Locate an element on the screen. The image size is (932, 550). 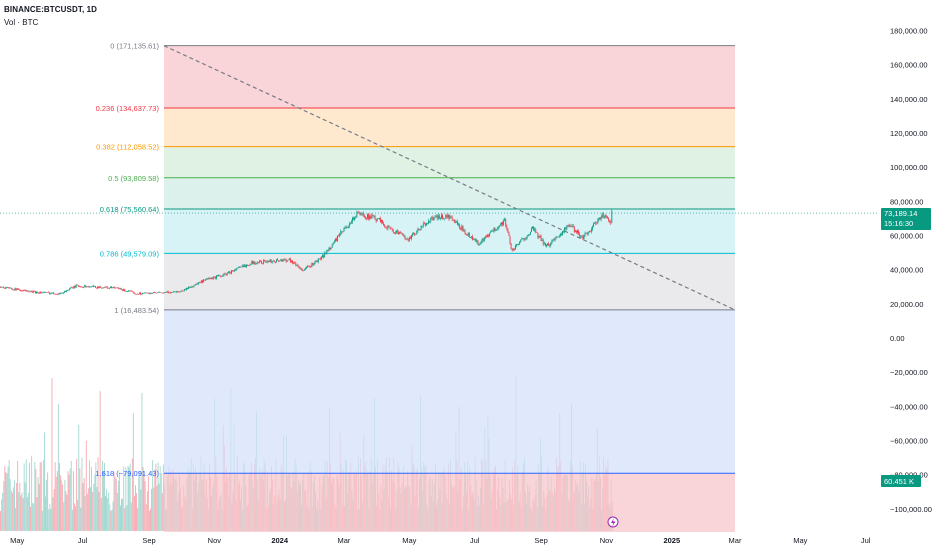
candlesticks is located at coordinates (306, 252).